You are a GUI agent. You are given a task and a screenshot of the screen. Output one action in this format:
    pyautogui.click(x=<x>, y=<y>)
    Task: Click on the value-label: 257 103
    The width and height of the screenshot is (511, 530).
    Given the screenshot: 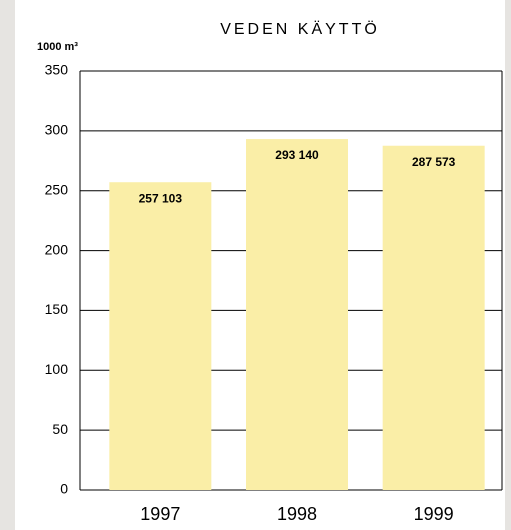 What is the action you would take?
    pyautogui.click(x=161, y=198)
    